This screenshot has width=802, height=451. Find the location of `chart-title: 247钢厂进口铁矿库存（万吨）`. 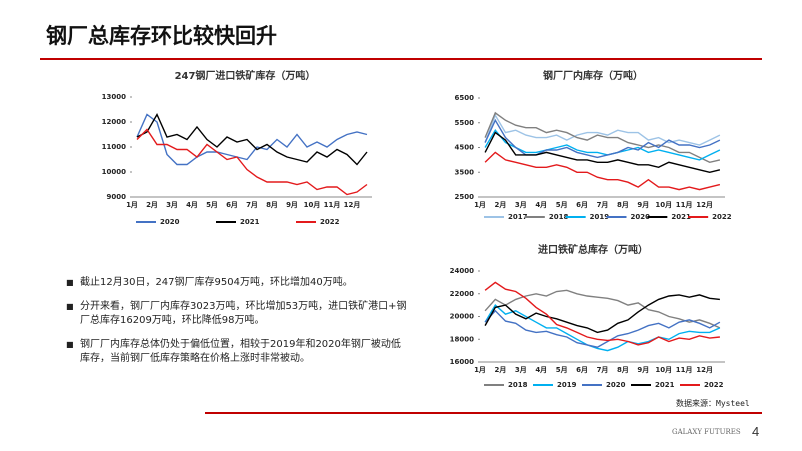

chart-title: 247钢厂进口铁矿库存（万吨） is located at coordinates (245, 75).